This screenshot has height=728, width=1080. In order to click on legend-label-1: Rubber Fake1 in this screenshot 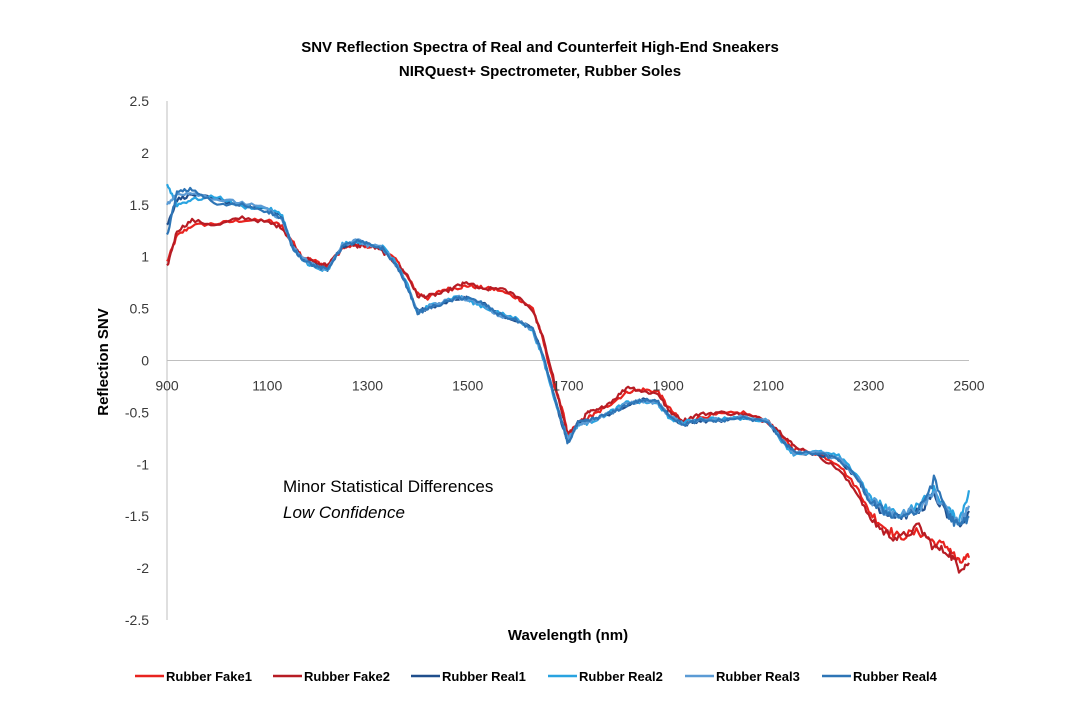, I will do `click(209, 676)`.